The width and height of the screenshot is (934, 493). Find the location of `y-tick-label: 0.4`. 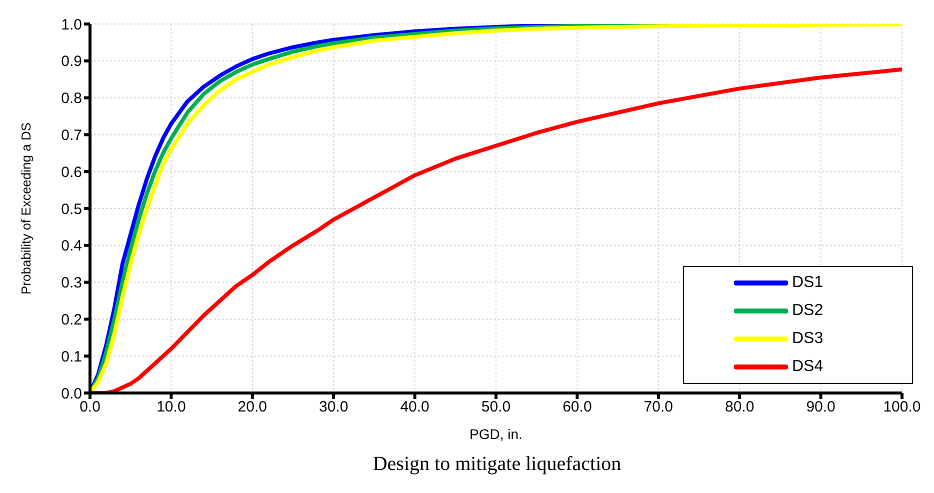

y-tick-label: 0.4 is located at coordinates (71, 246).